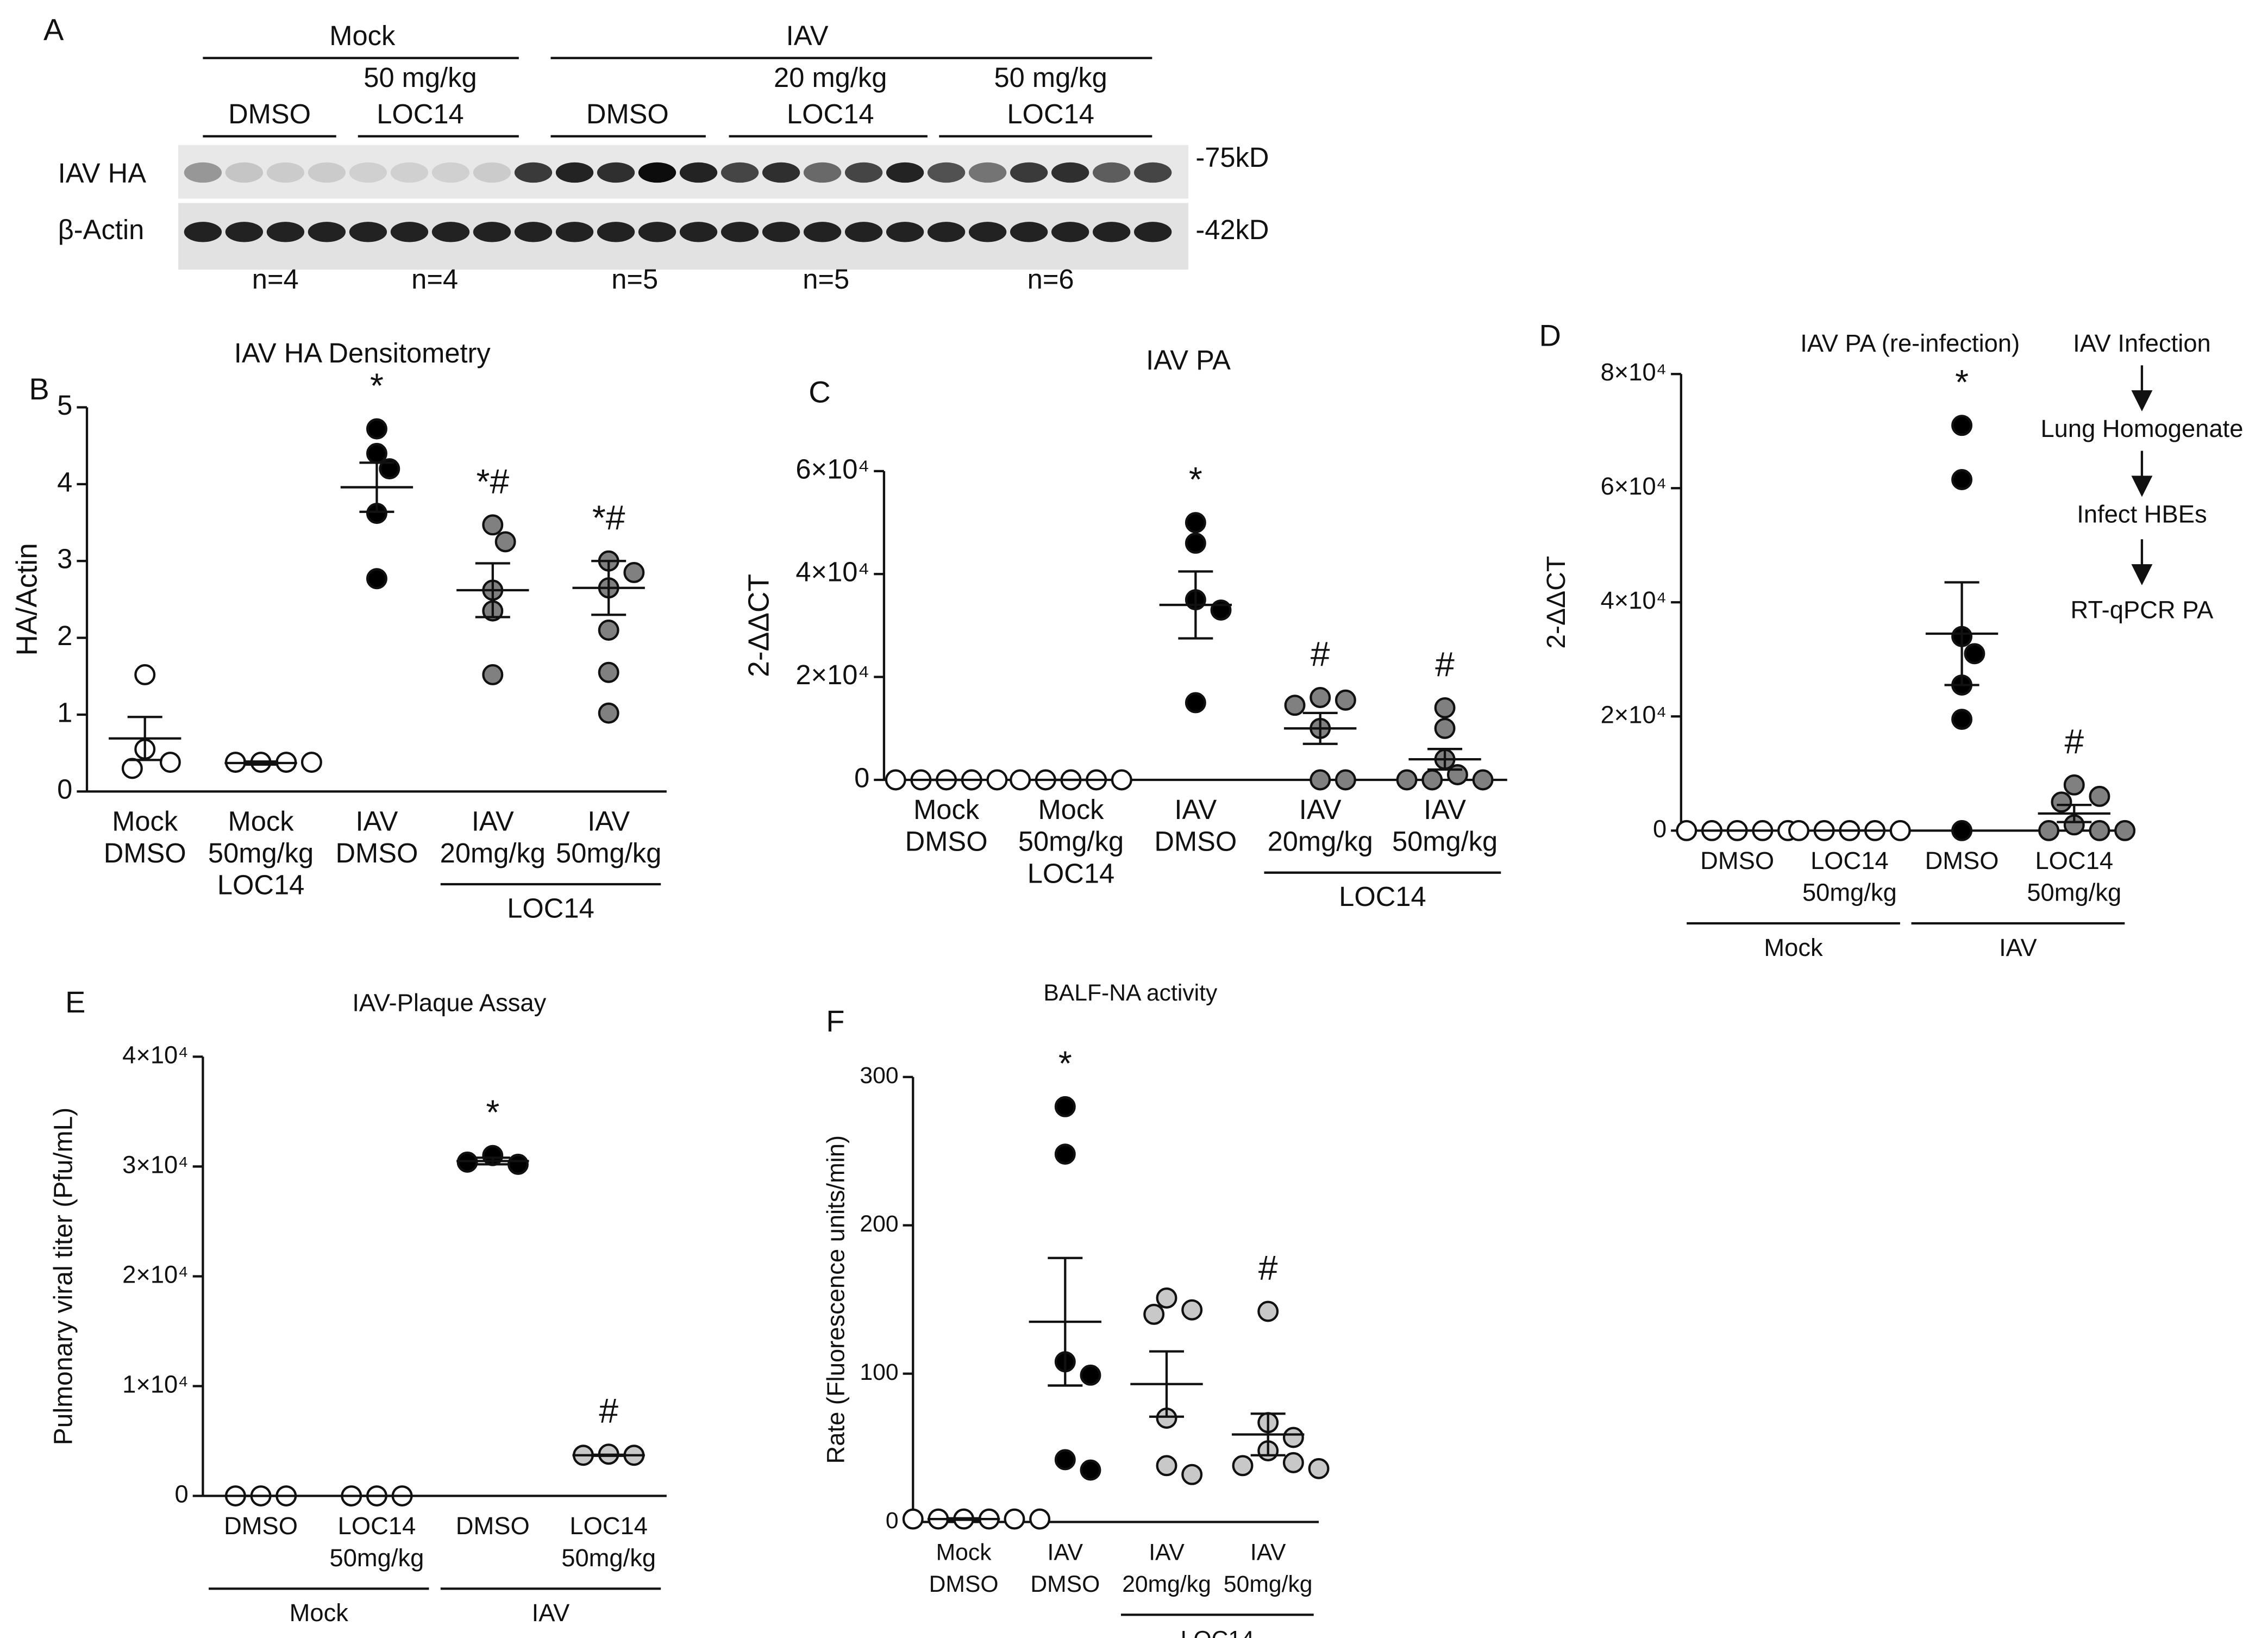 This screenshot has height=1638, width=2268. What do you see at coordinates (1268, 1267) in the screenshot?
I see `annotation: #` at bounding box center [1268, 1267].